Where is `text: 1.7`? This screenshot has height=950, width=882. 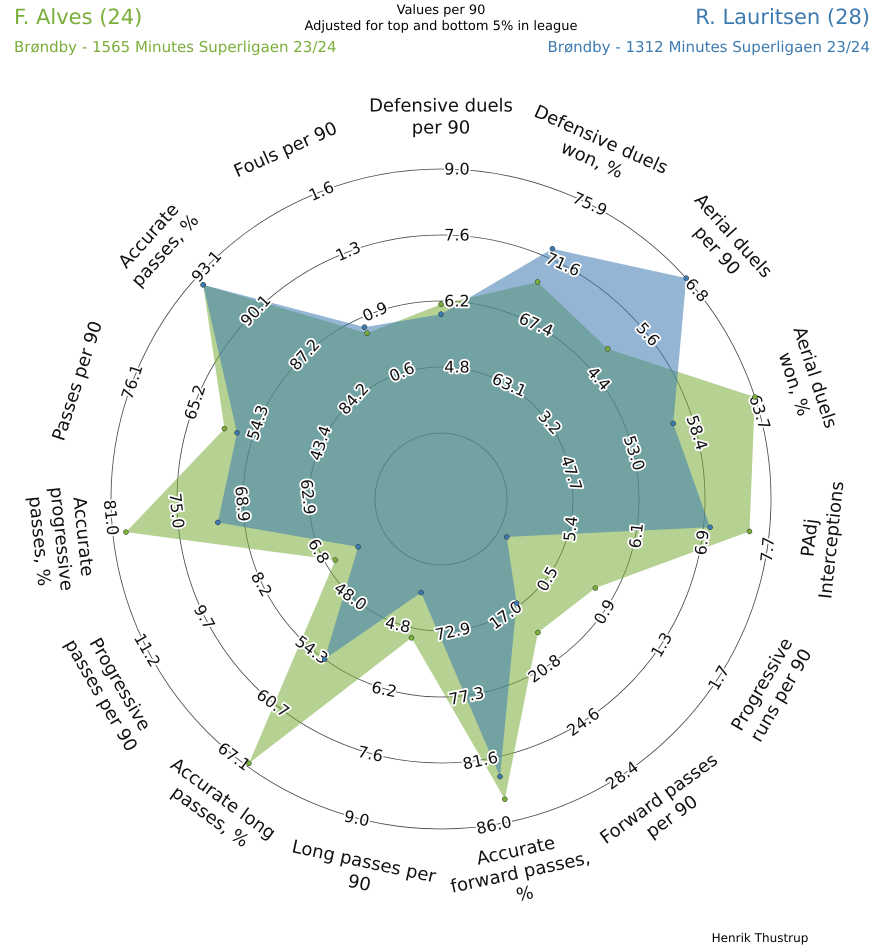
text: 1.7 is located at coordinates (719, 678).